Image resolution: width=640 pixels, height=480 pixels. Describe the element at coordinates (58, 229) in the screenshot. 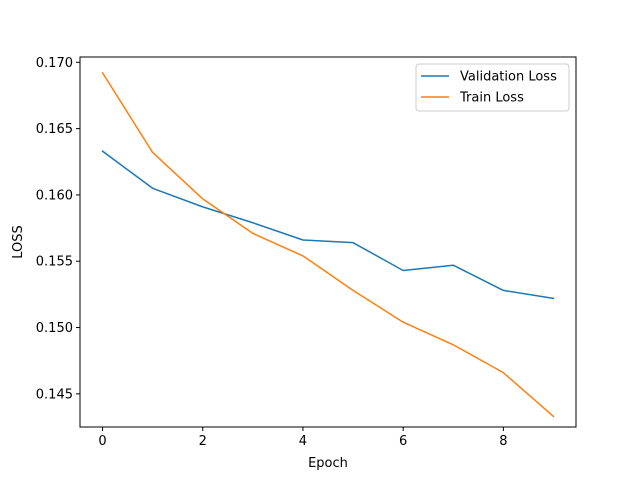

I see `y-axis: 0.145 0.150 0.155 0.160 0.165 0.170` at that location.